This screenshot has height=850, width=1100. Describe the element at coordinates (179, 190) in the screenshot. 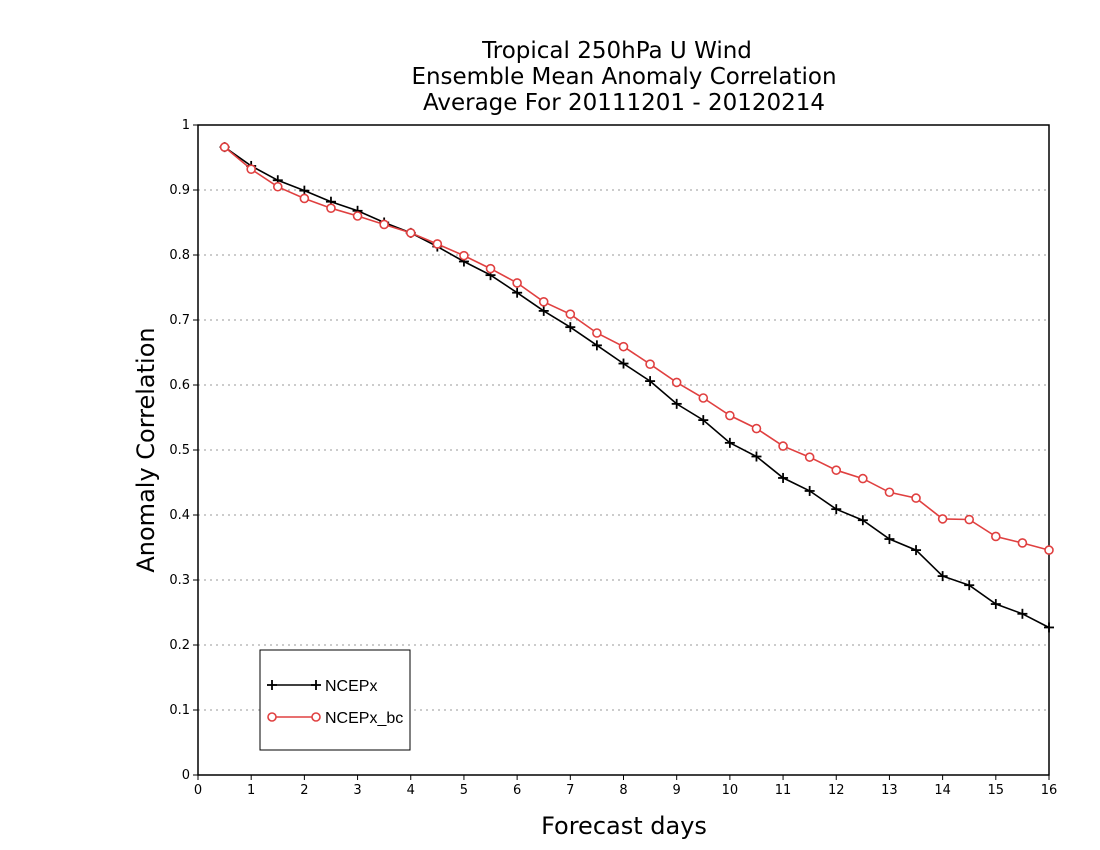

I see `y-tick-label: 0.9` at that location.